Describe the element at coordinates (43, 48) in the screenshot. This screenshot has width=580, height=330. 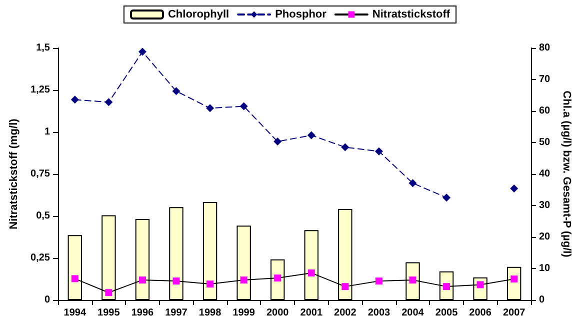
I see `y-tick-label: 1,5` at that location.